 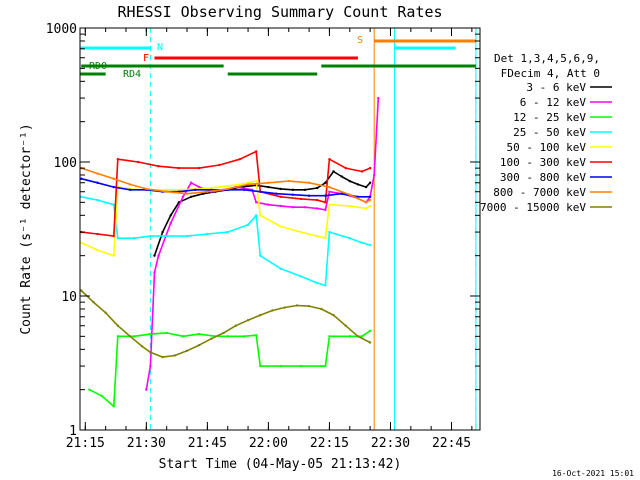 What do you see at coordinates (69, 297) in the screenshot?
I see `y-tick-label-1: 10` at bounding box center [69, 297].